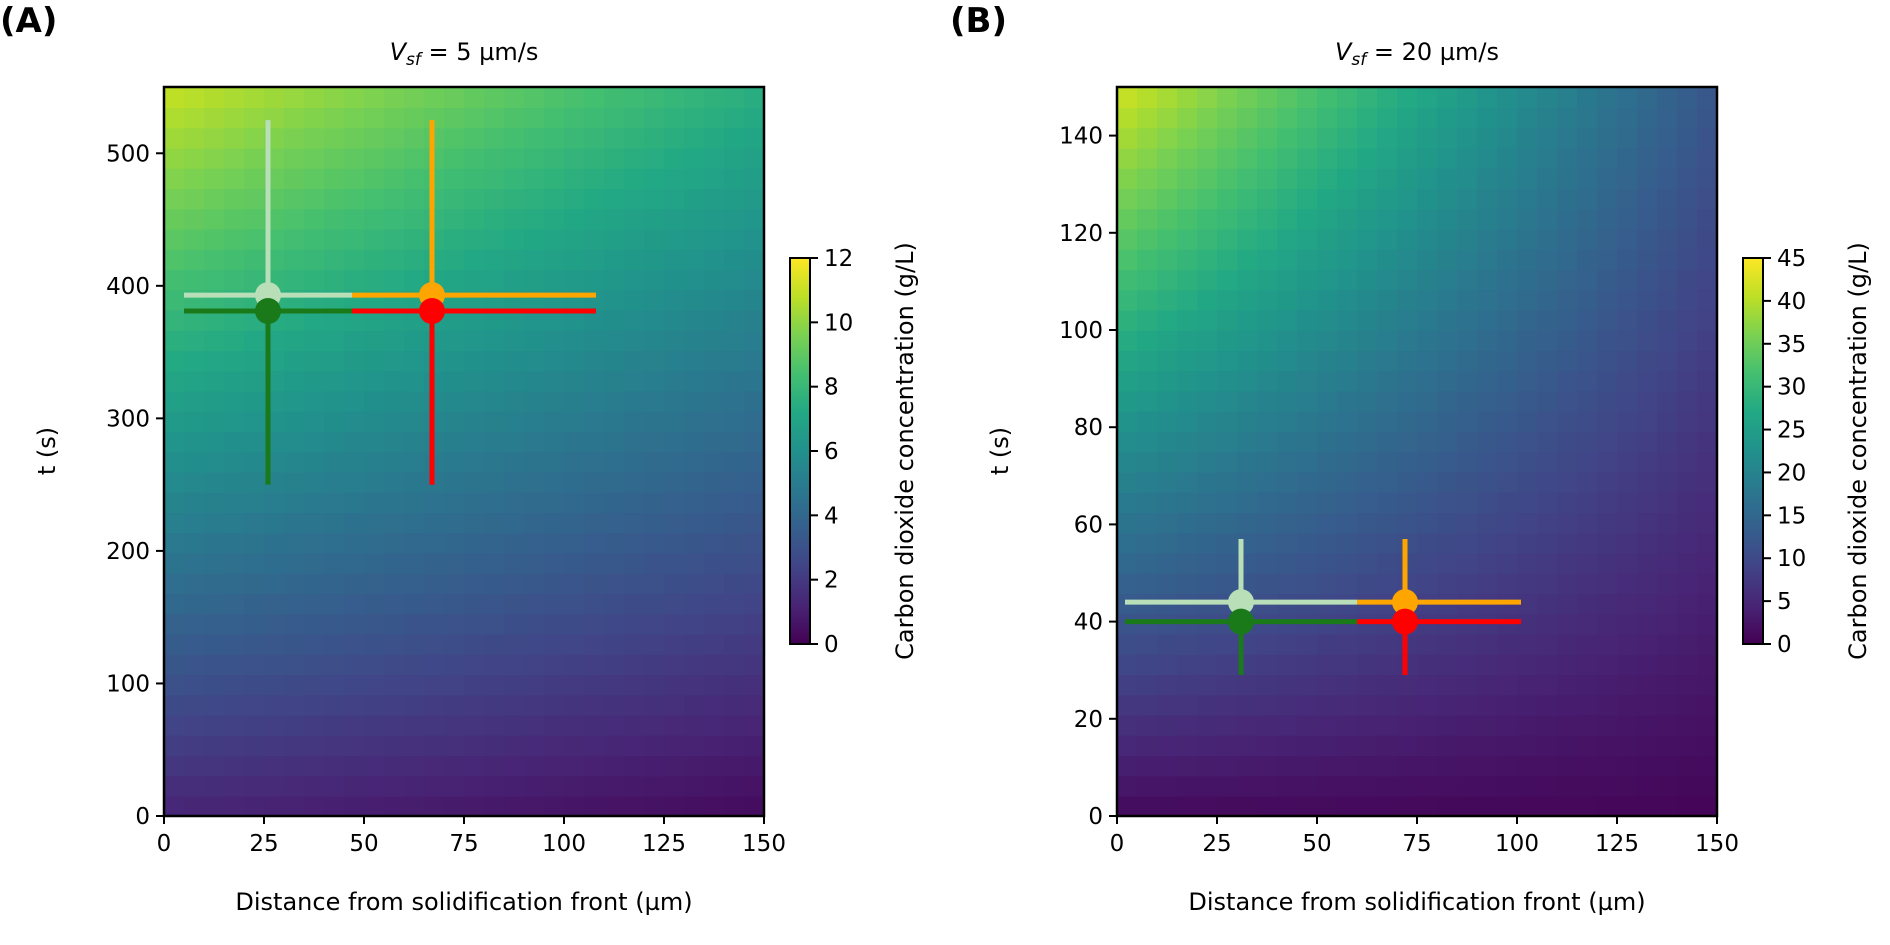 Image resolution: width=1890 pixels, height=945 pixels. I want to click on colorbar-tick-label: 2, so click(831, 581).